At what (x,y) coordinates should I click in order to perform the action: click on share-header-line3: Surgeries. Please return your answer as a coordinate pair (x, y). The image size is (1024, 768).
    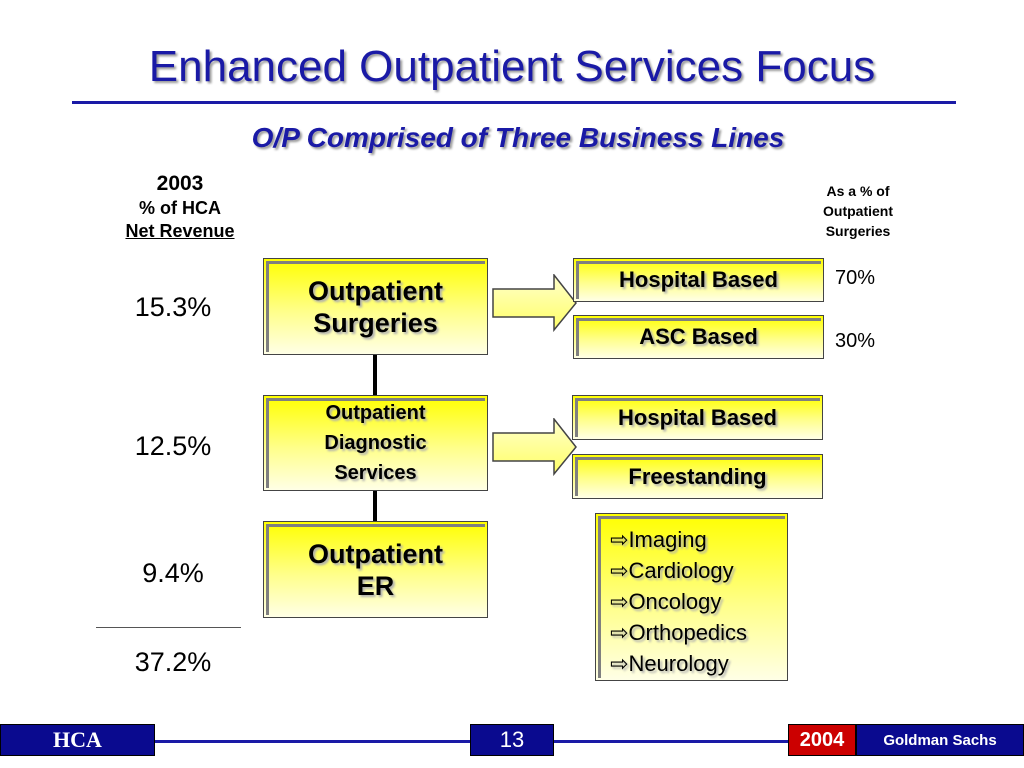
    Looking at the image, I should click on (858, 231).